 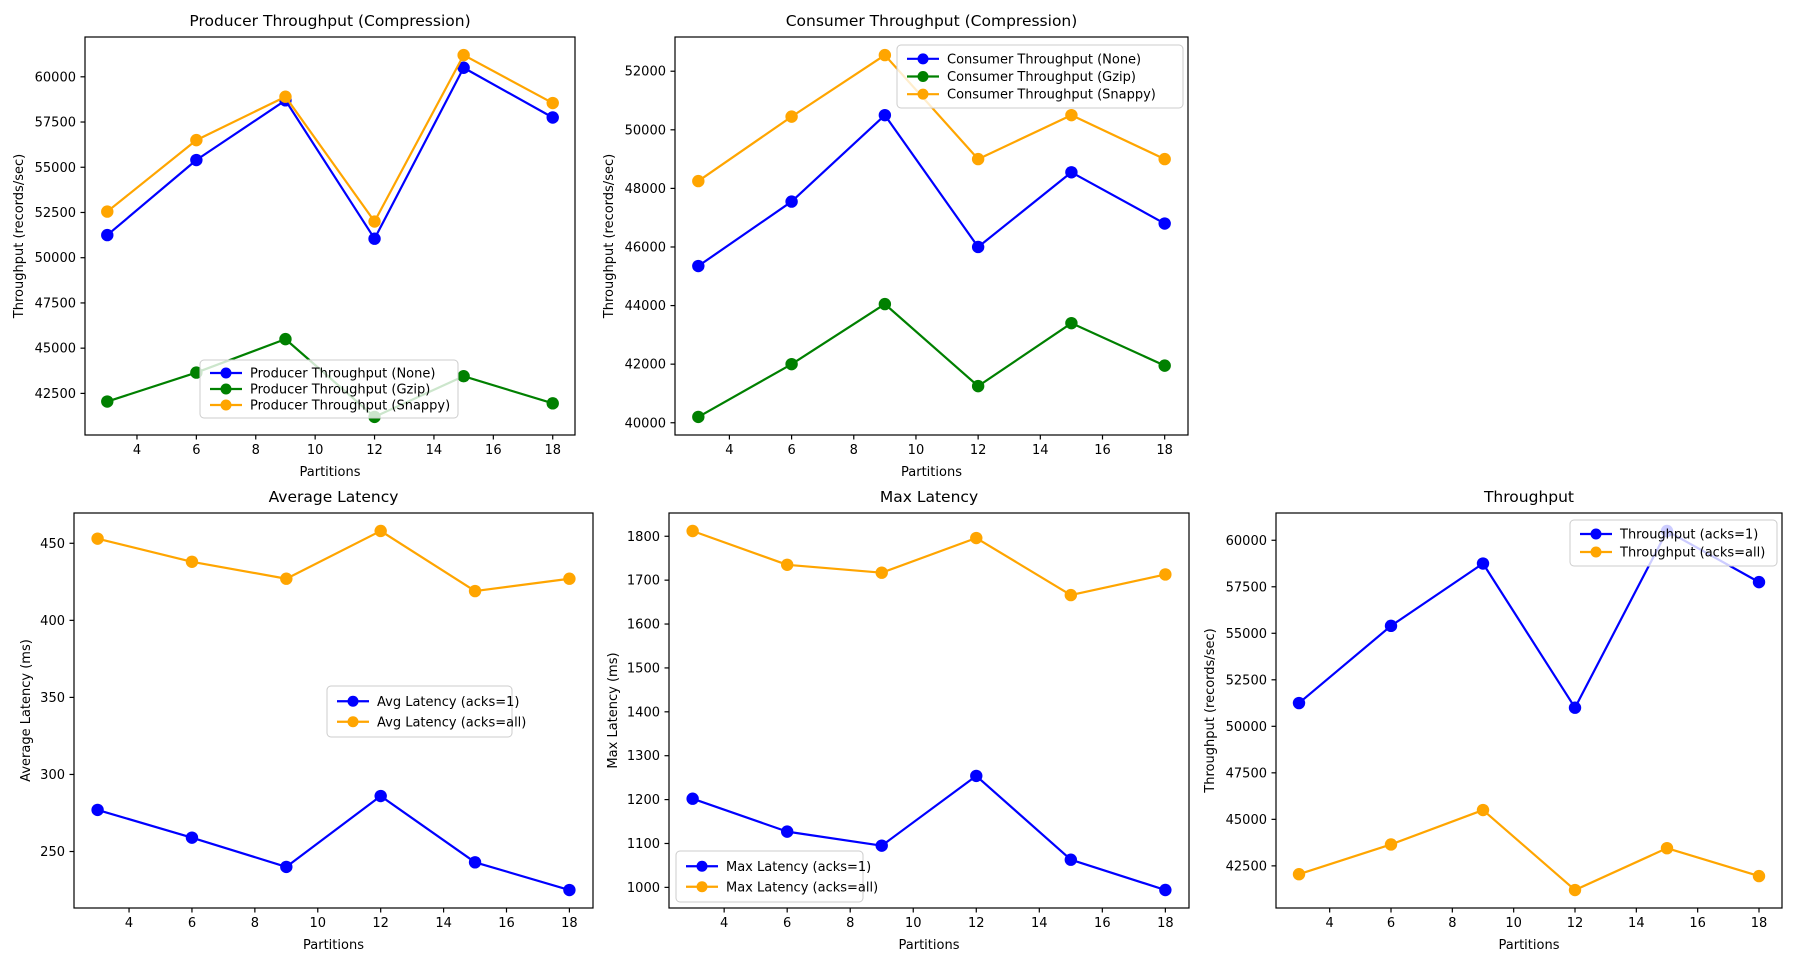 What do you see at coordinates (55, 303) in the screenshot?
I see `y-tick-label: 47500` at bounding box center [55, 303].